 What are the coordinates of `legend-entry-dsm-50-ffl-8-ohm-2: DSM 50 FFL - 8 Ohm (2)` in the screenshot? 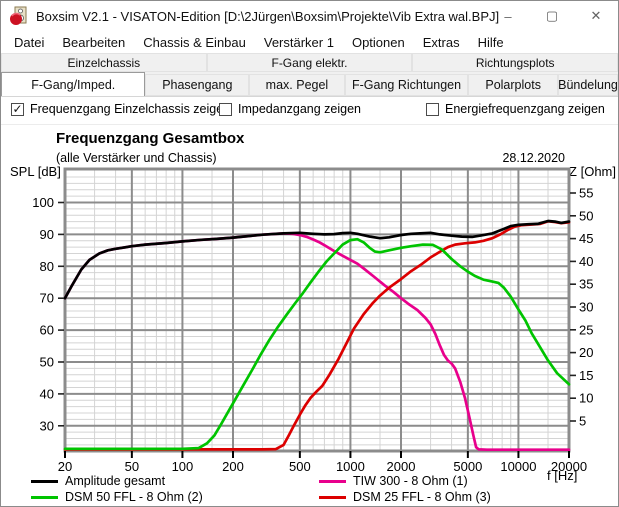 It's located at (117, 497).